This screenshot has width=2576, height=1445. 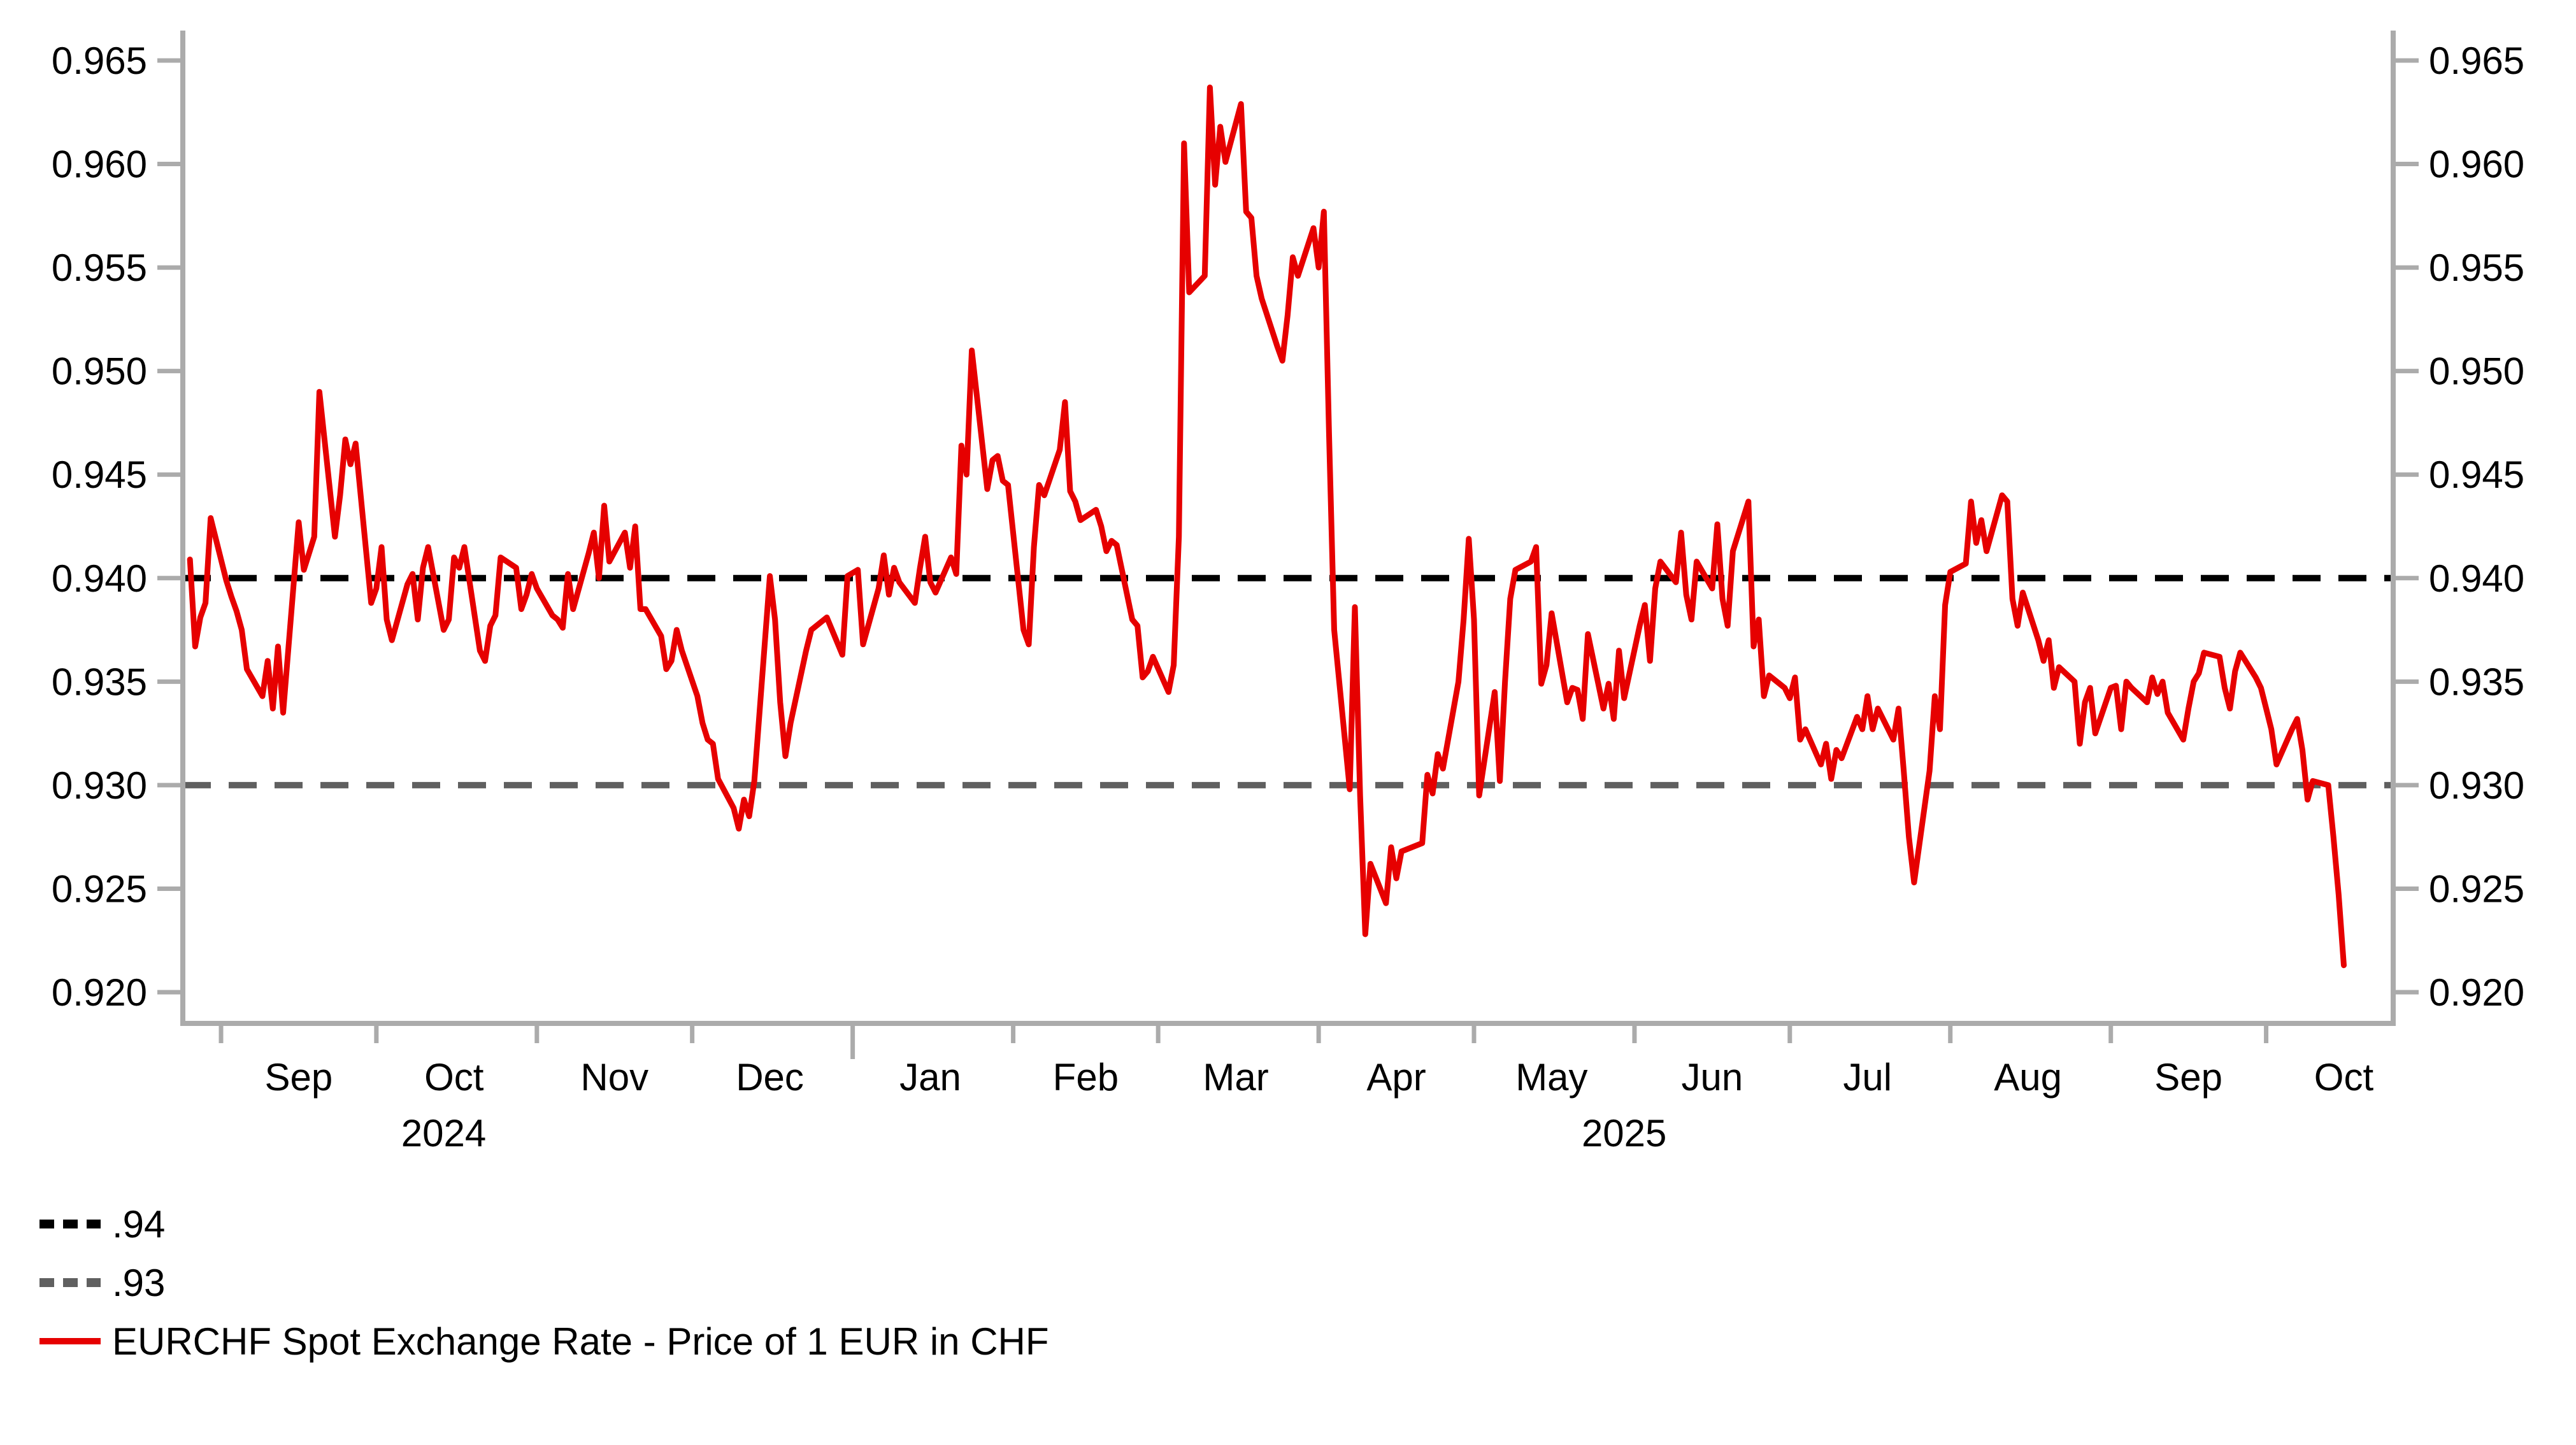 What do you see at coordinates (100, 992) in the screenshot?
I see `y-tick-label-left: 0.920` at bounding box center [100, 992].